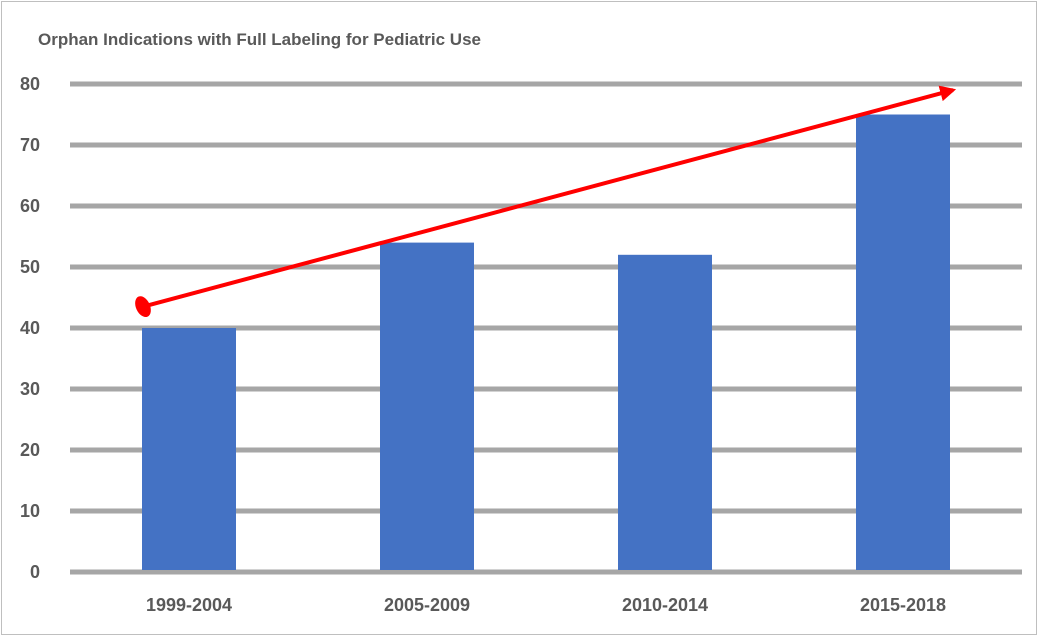  Describe the element at coordinates (30, 206) in the screenshot. I see `y-tick-label: 60` at that location.